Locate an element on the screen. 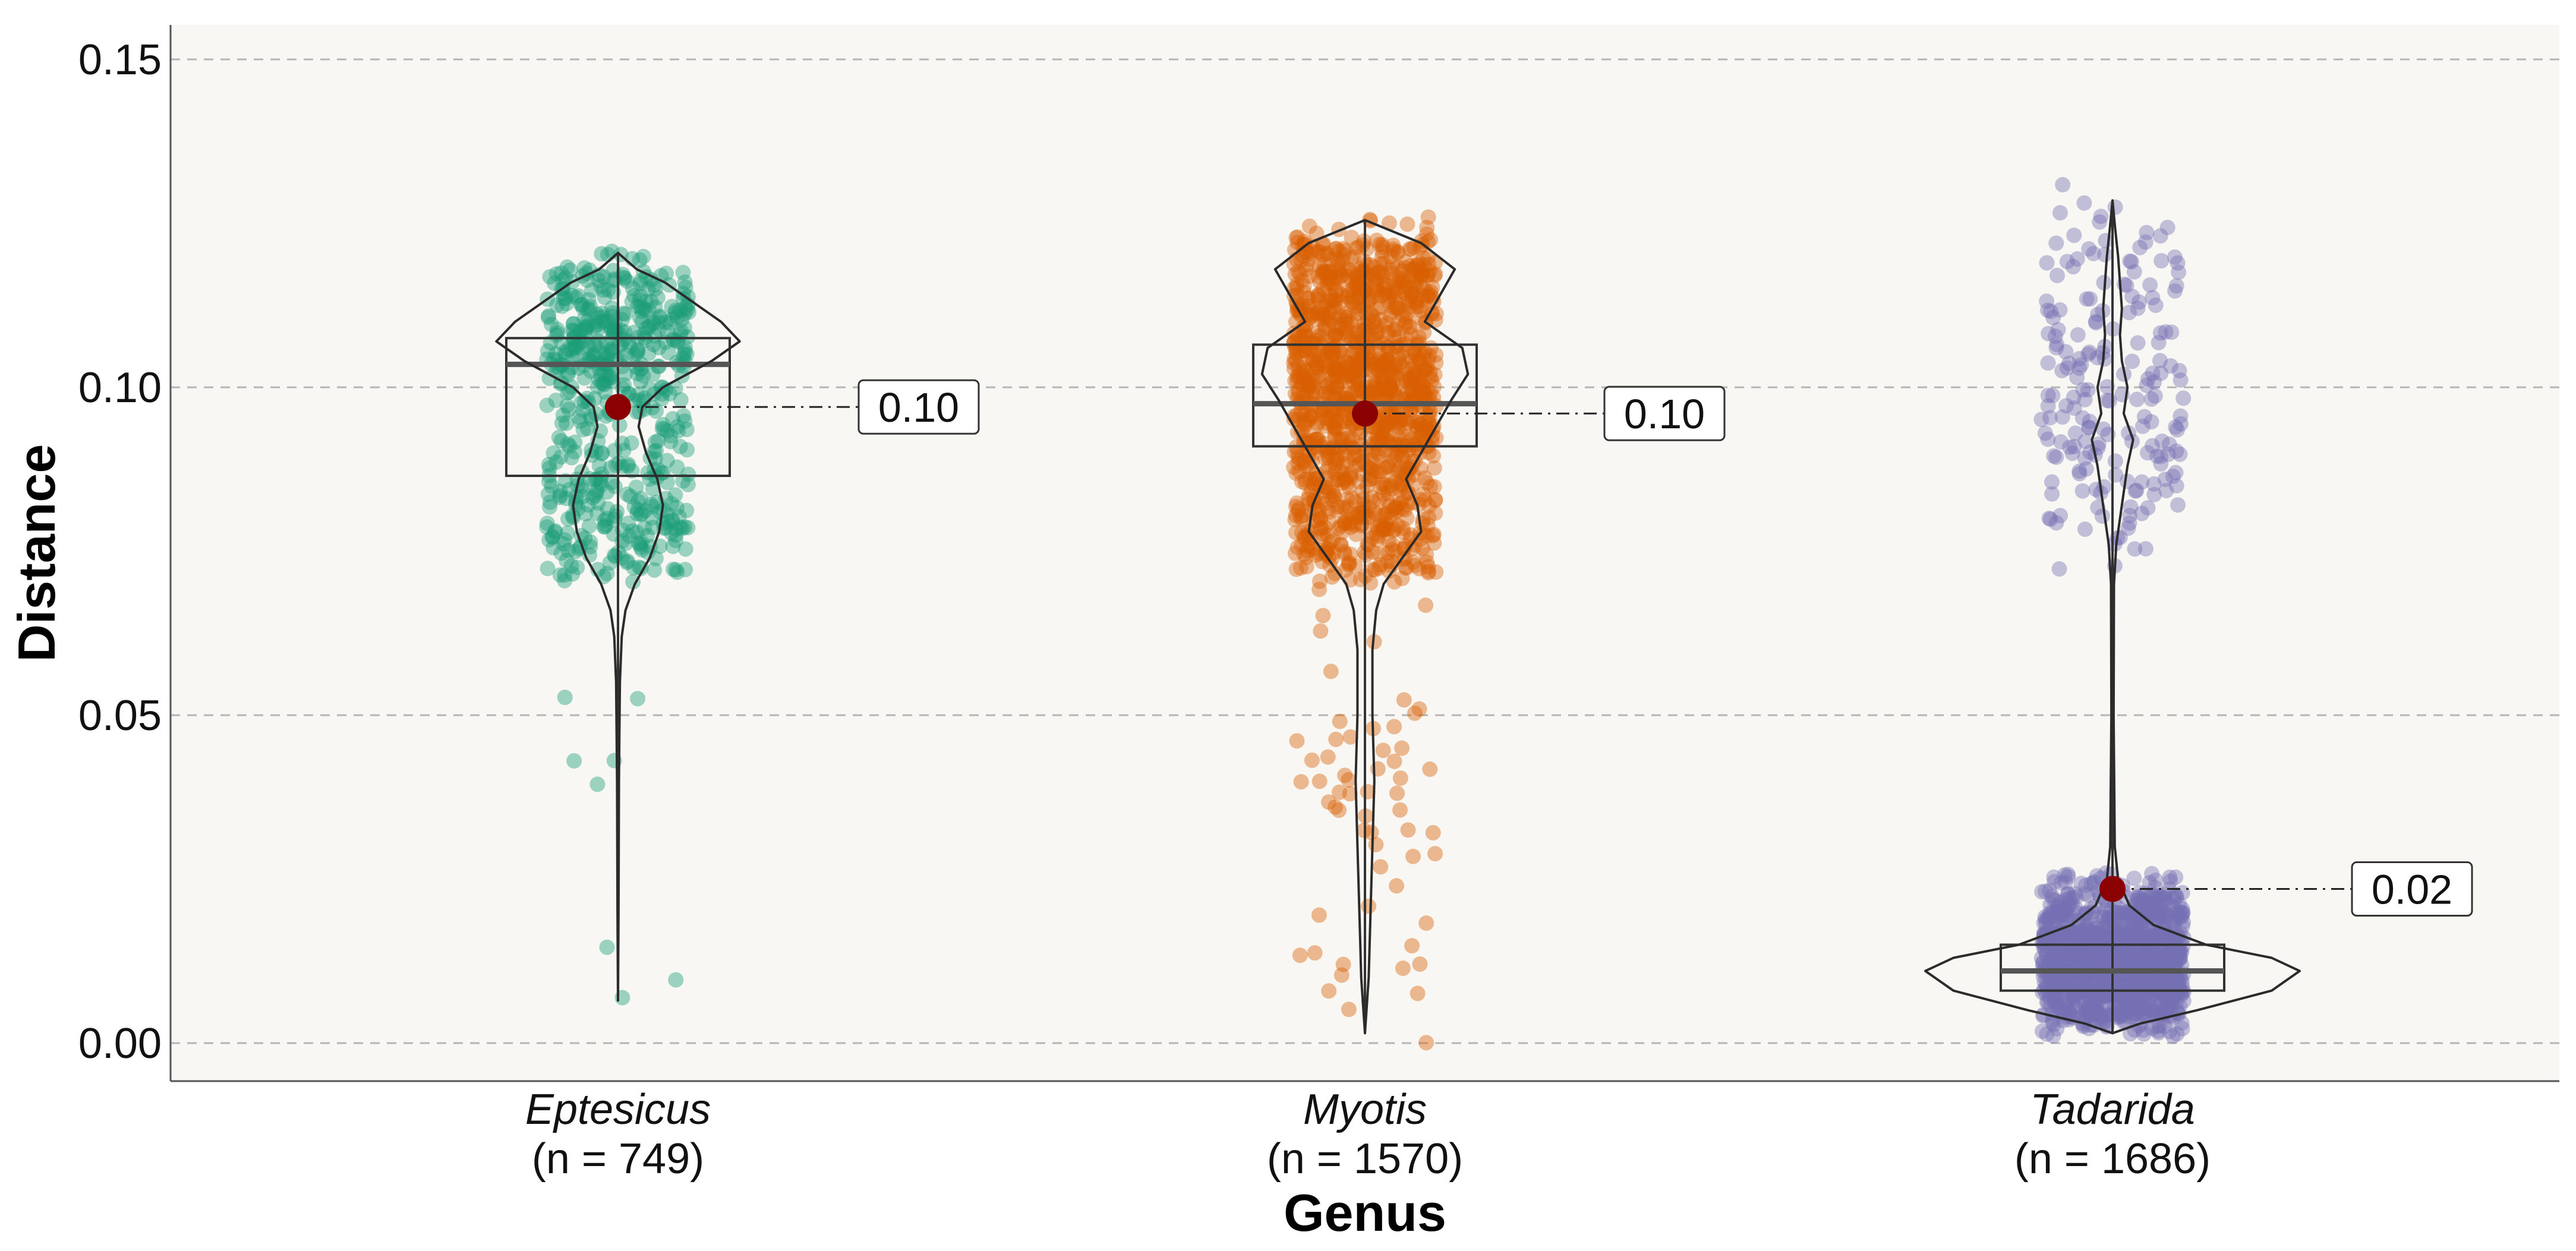  group-myotis: 0.10 is located at coordinates (1489, 630).